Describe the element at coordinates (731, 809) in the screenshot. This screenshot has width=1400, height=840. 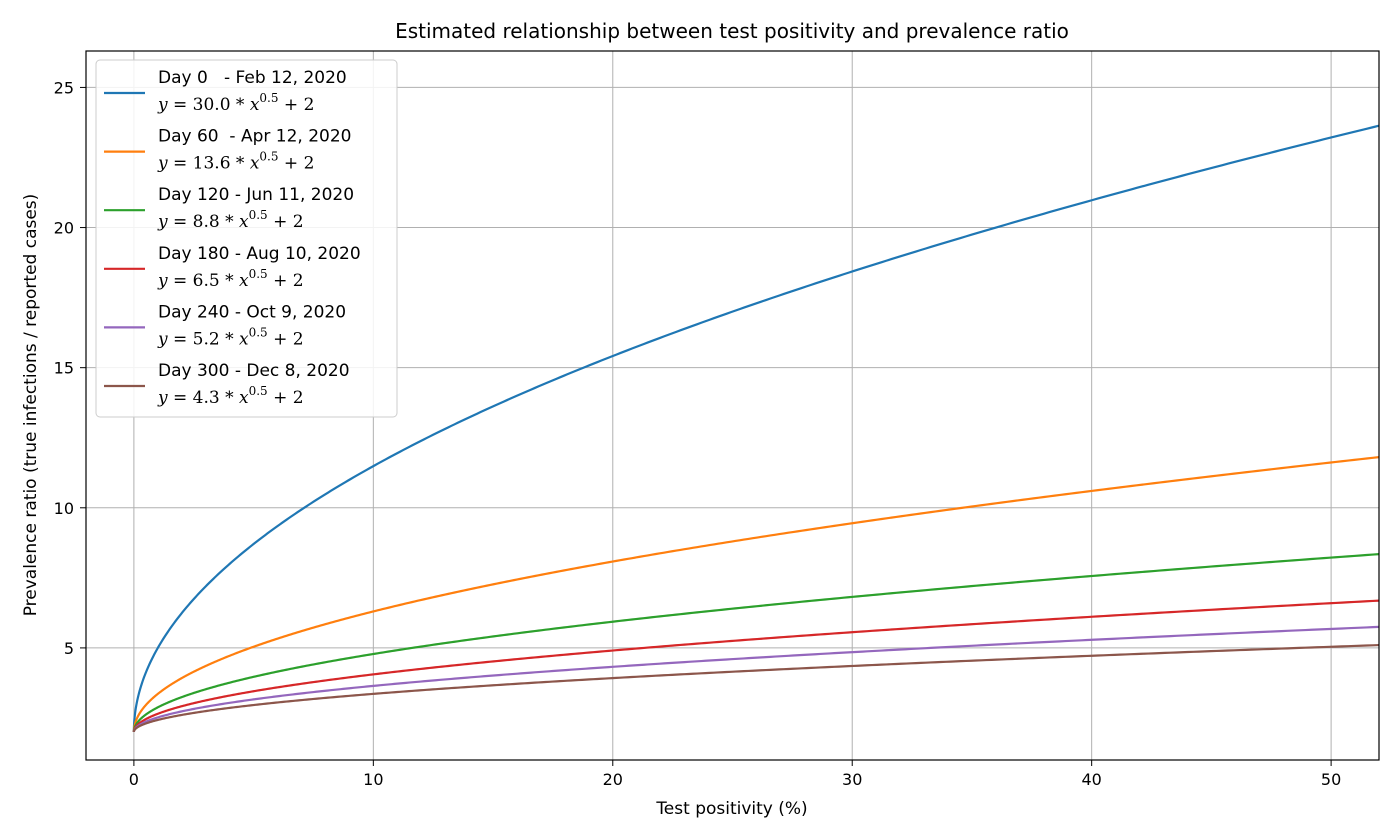
I see `x-axis-label: Test positivity (%)` at that location.